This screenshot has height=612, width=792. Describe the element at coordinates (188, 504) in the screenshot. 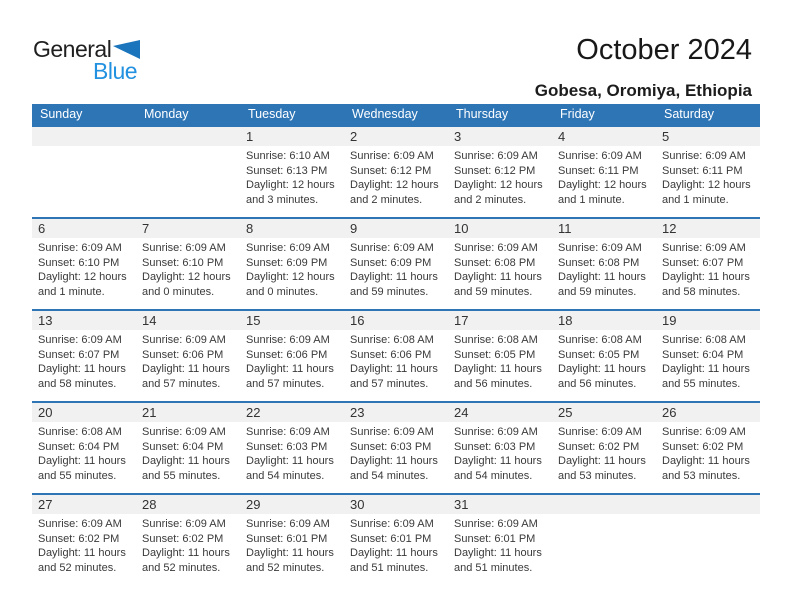

I see `day-number: 28` at that location.